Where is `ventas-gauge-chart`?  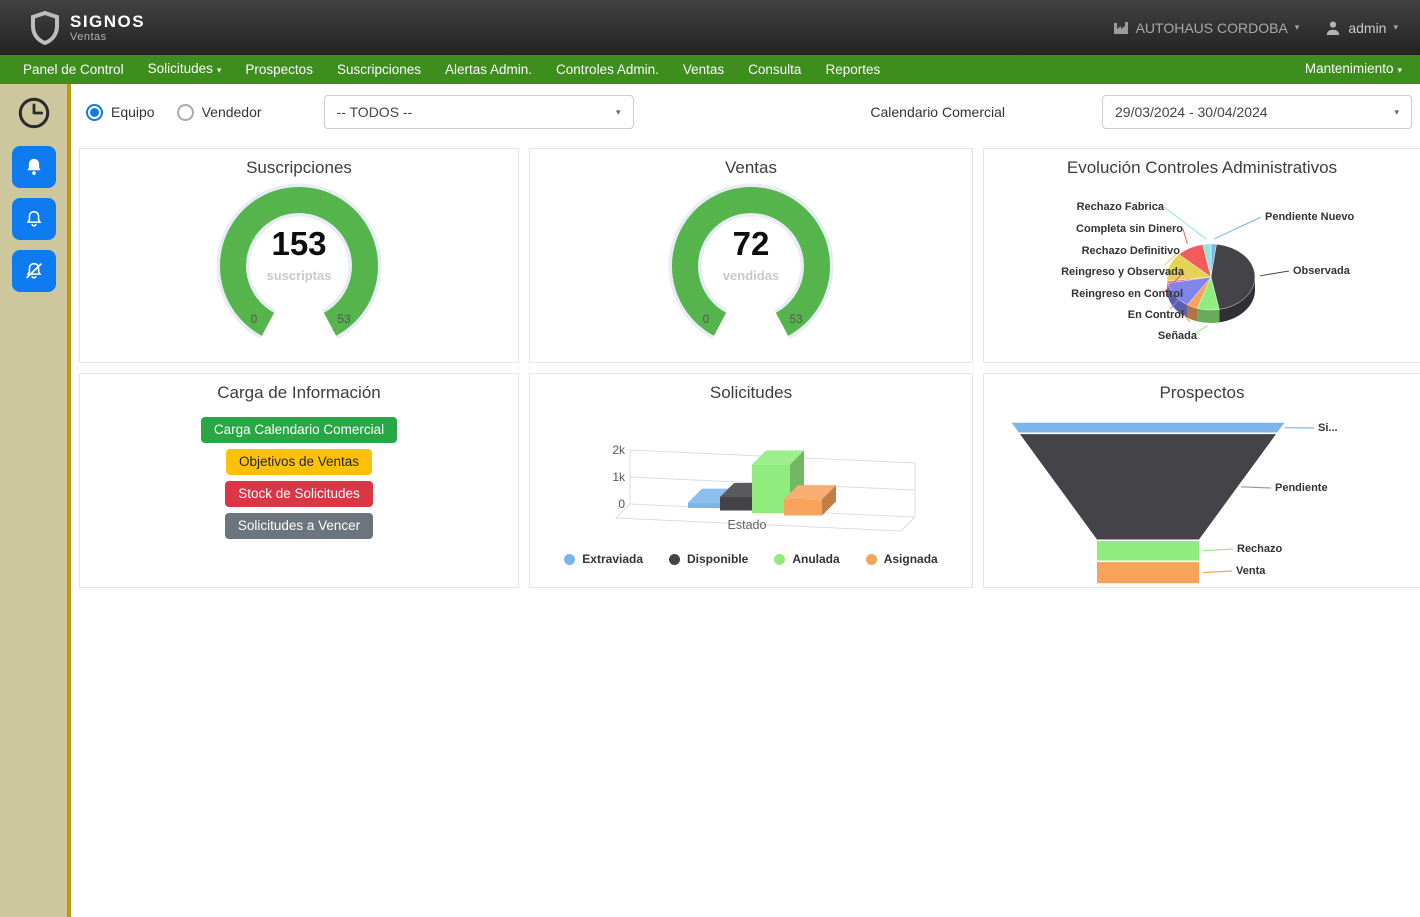
ventas-gauge-chart is located at coordinates (751, 261).